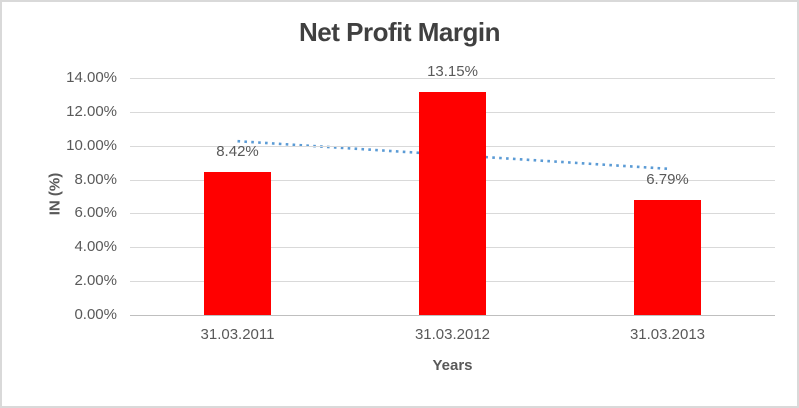 This screenshot has height=408, width=799. Describe the element at coordinates (452, 78) in the screenshot. I see `gridline` at that location.